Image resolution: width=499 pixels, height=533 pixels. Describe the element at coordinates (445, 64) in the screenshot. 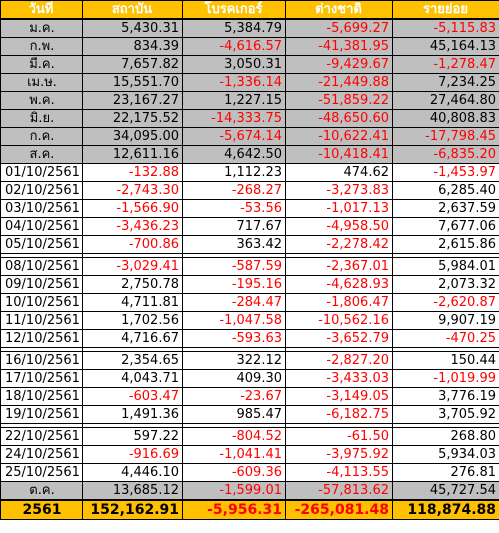

I see `retail-cell: -1,278.47` at that location.